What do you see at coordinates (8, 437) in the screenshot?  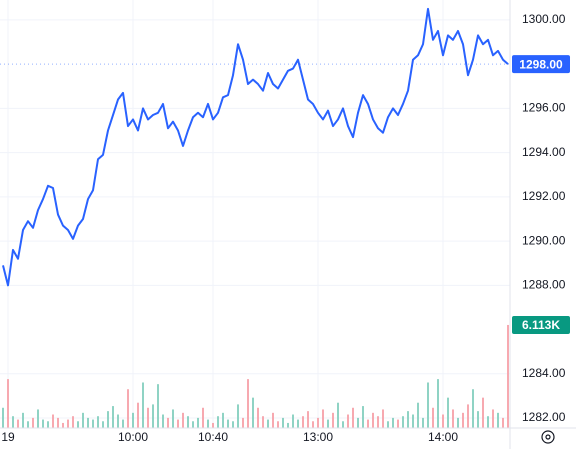 I see `x-tick-label: 19` at bounding box center [8, 437].